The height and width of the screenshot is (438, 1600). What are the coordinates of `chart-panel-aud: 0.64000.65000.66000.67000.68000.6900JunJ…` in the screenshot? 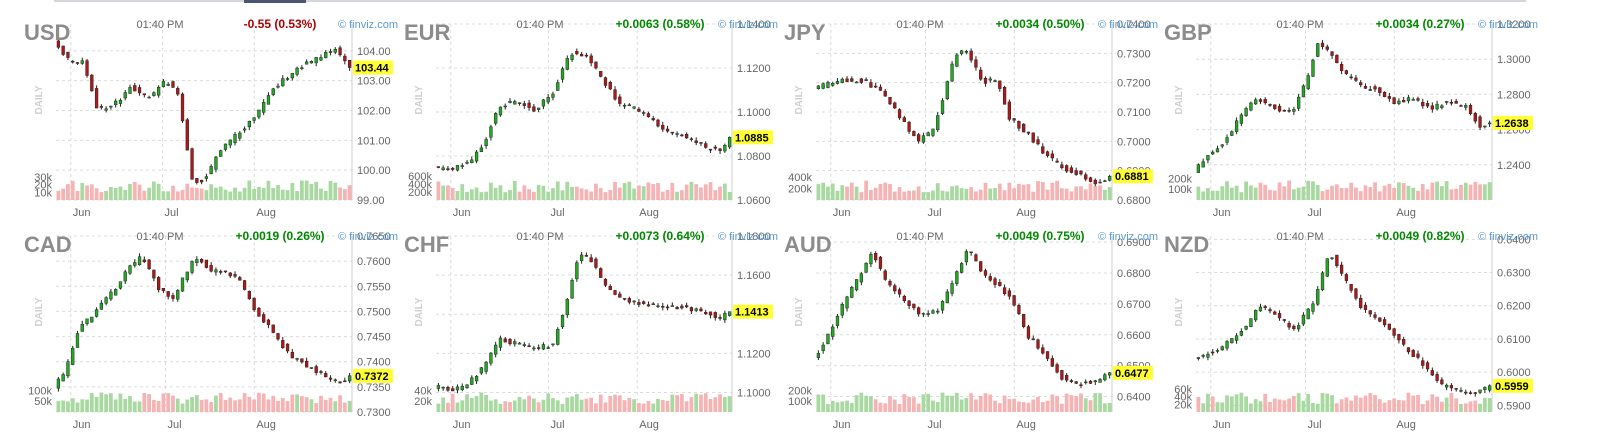 It's located at (972, 326).